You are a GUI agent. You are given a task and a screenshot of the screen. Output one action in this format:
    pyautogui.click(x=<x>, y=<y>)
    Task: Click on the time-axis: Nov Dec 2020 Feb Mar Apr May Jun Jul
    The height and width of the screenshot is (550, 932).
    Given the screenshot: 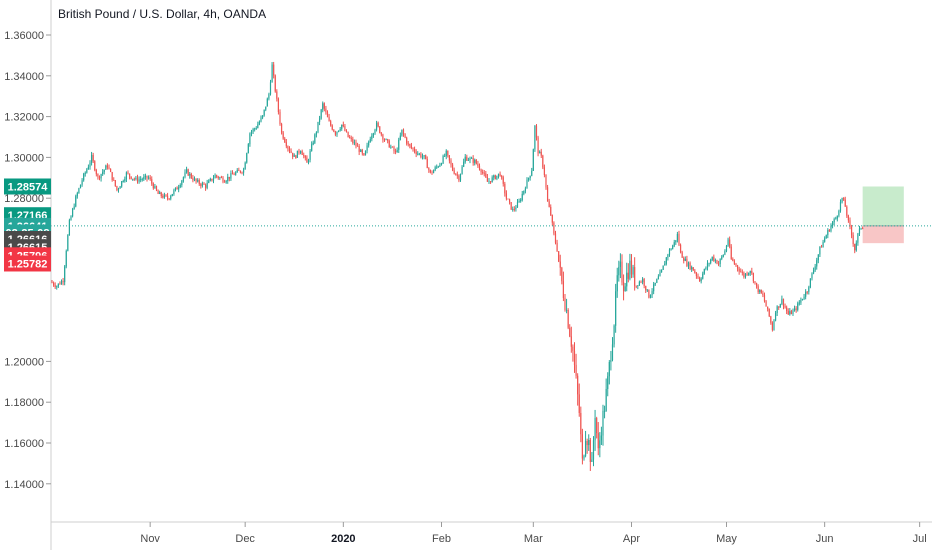 What is the action you would take?
    pyautogui.click(x=533, y=533)
    